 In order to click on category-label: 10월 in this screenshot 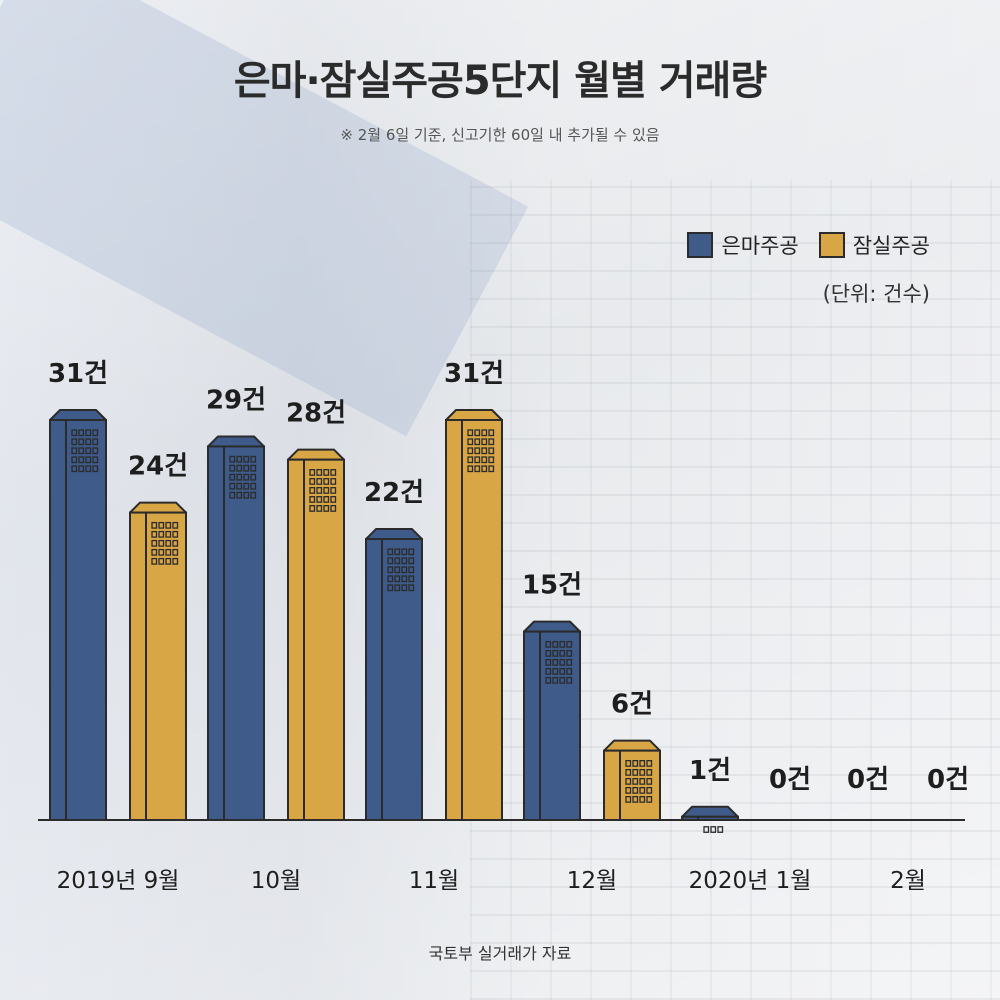, I will do `click(276, 881)`.